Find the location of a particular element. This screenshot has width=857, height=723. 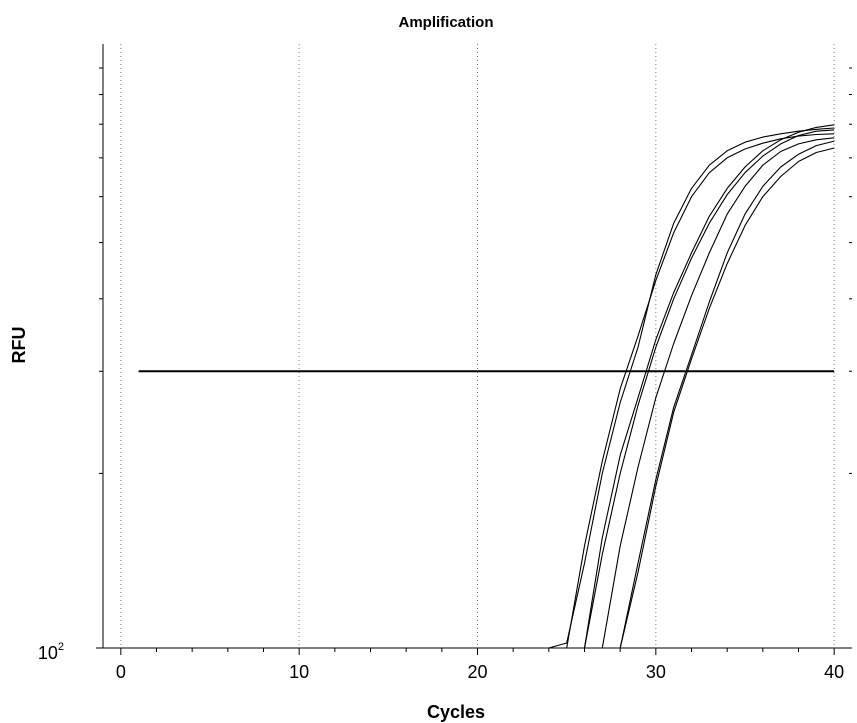

y-tick-label-min: 102 is located at coordinates (51, 652).